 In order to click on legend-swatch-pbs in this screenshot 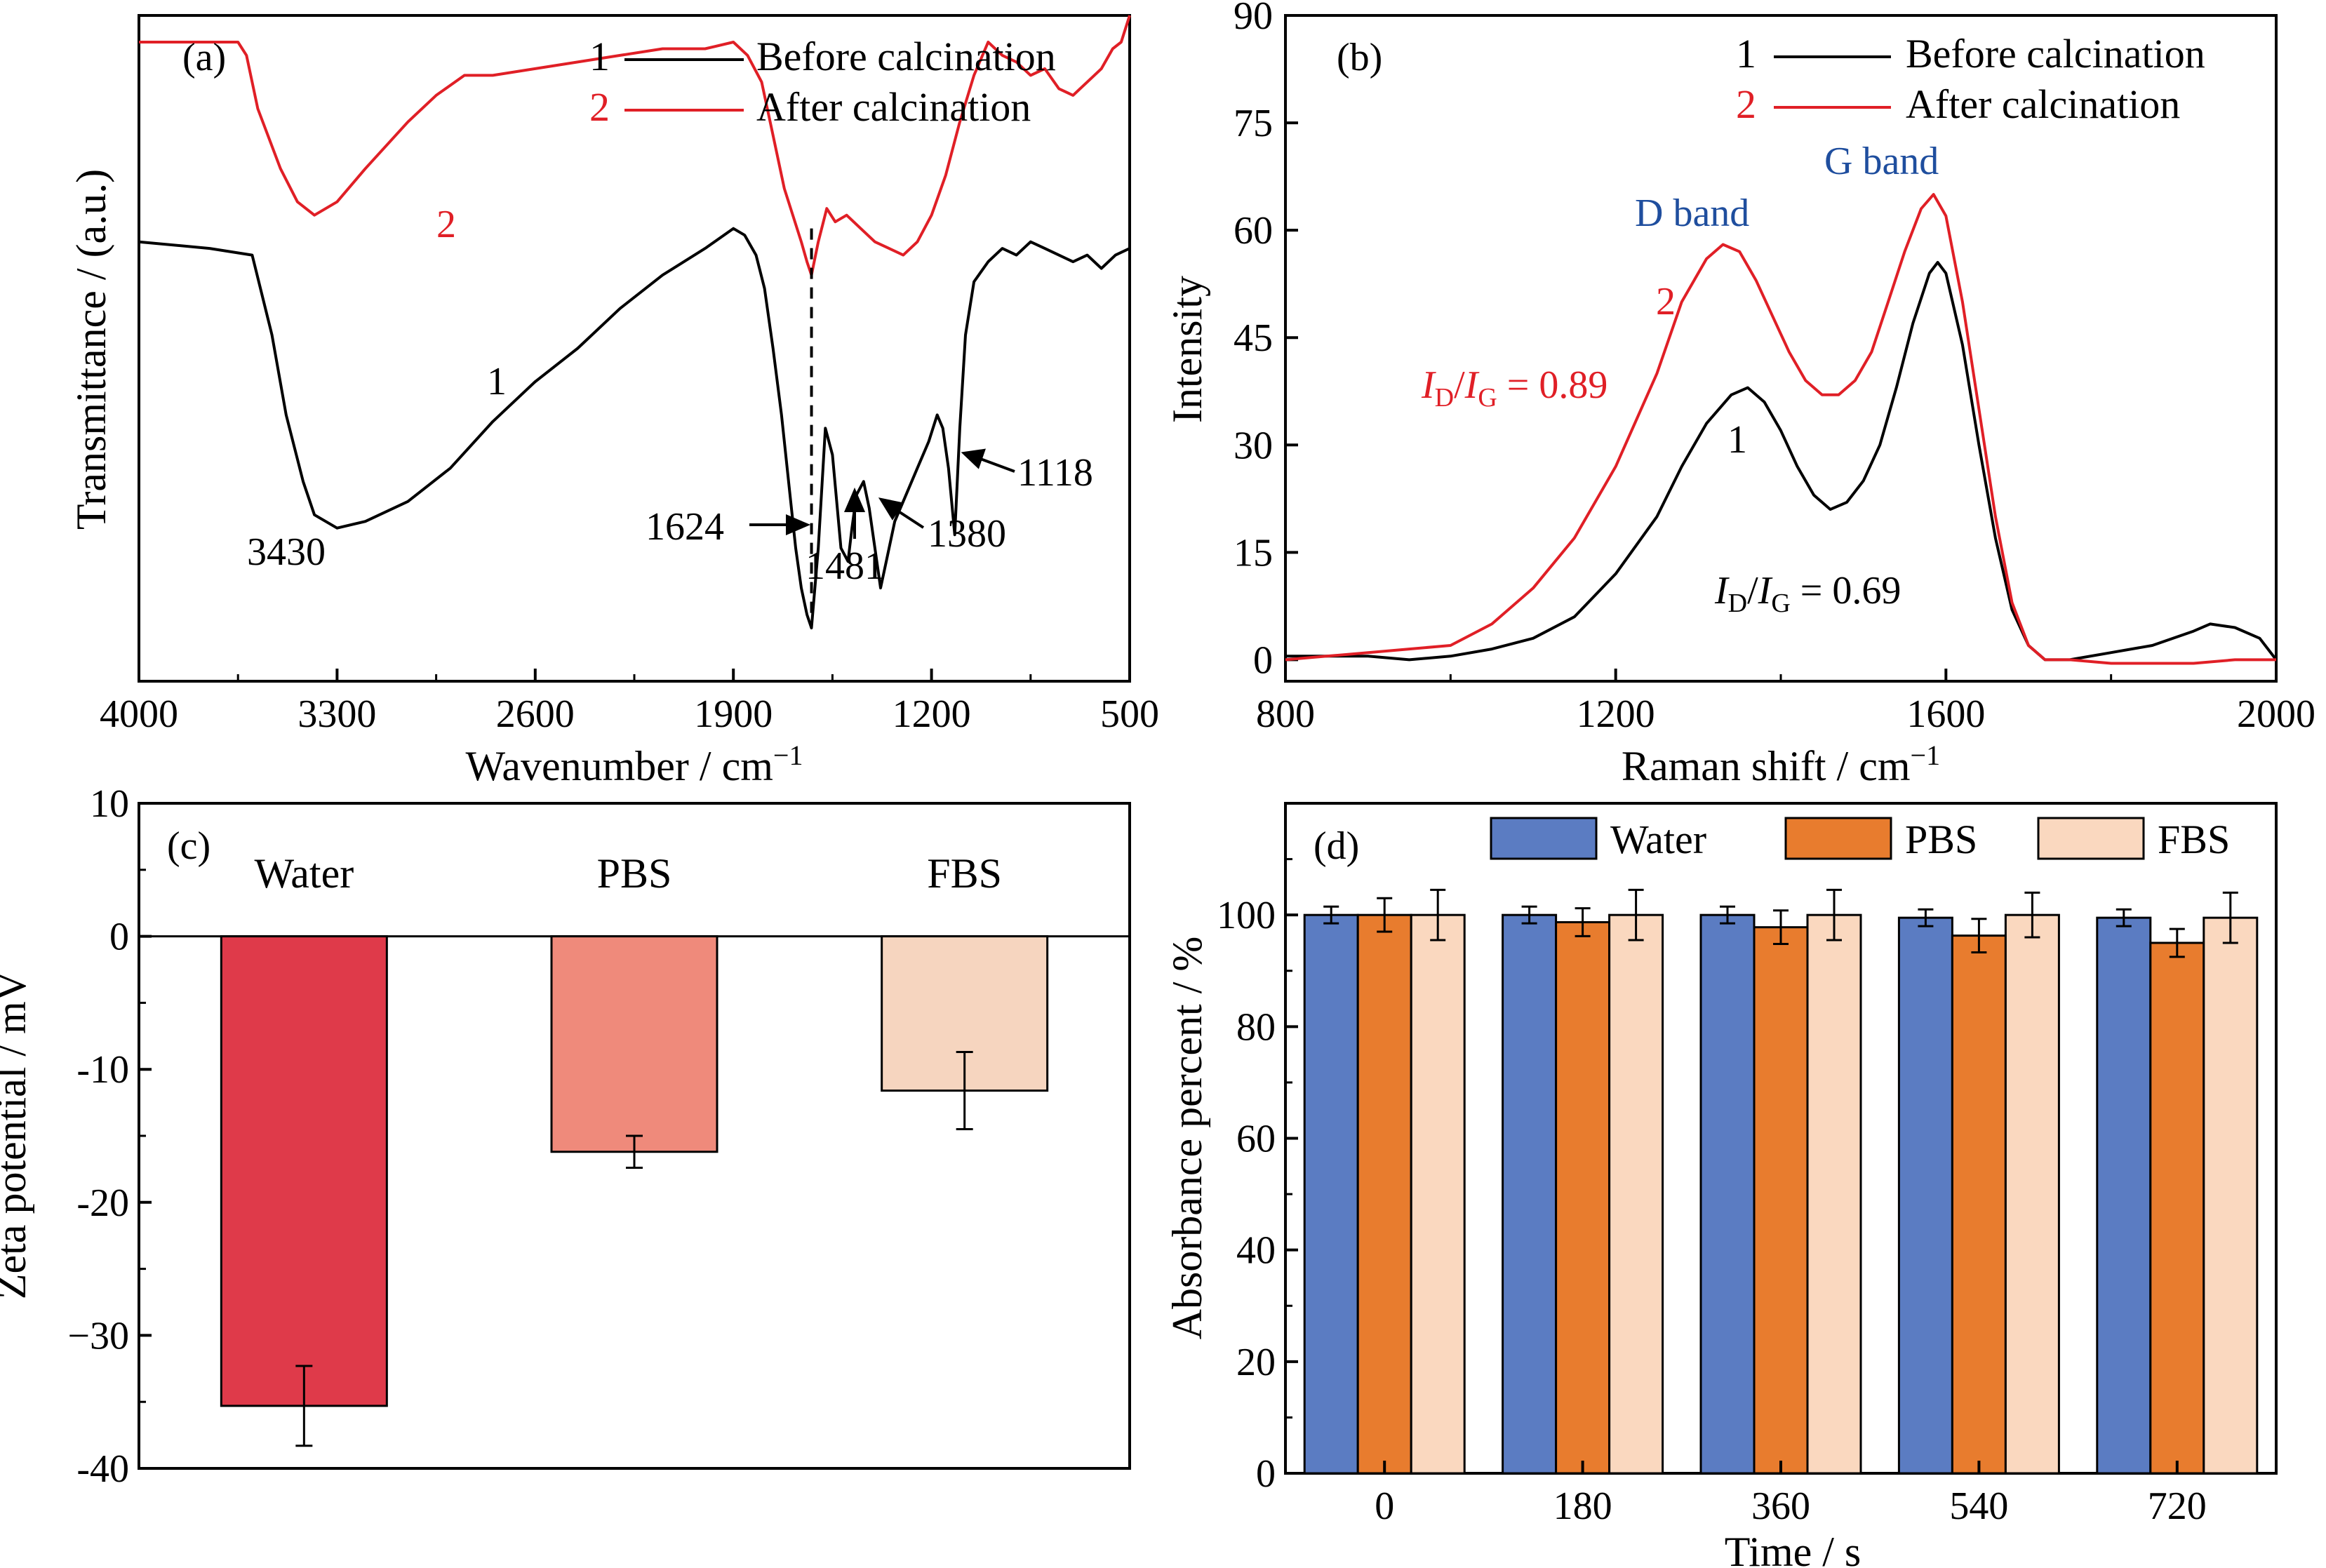, I will do `click(1838, 839)`.